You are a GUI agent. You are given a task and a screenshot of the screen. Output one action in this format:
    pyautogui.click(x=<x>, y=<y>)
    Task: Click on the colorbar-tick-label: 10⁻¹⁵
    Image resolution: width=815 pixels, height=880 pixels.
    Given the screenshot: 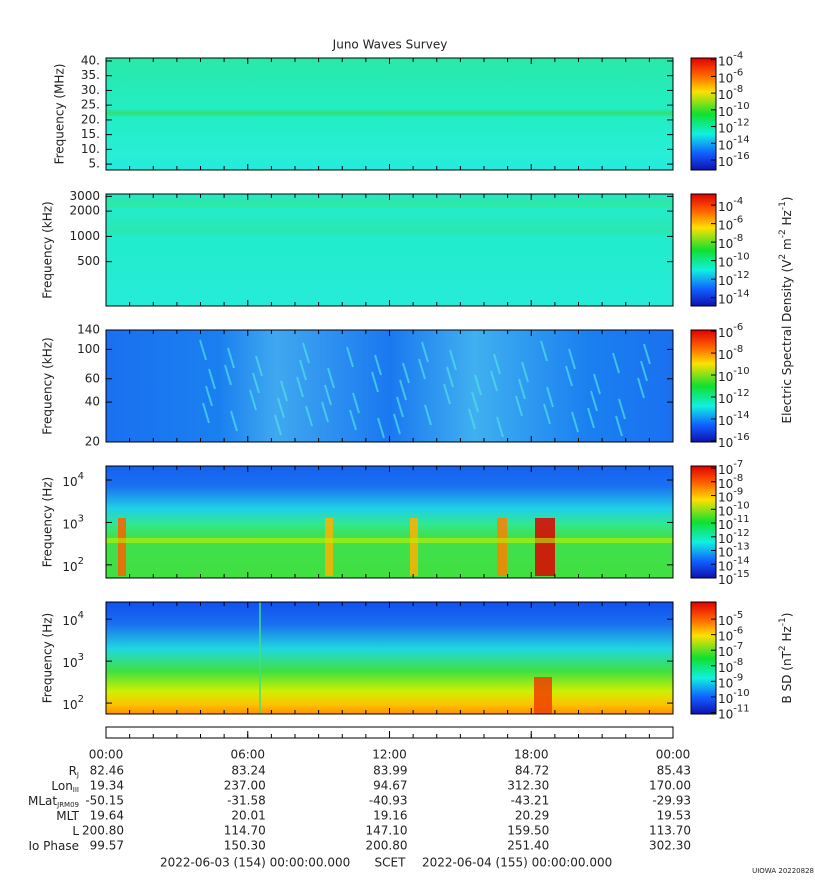 What is the action you would take?
    pyautogui.click(x=734, y=578)
    